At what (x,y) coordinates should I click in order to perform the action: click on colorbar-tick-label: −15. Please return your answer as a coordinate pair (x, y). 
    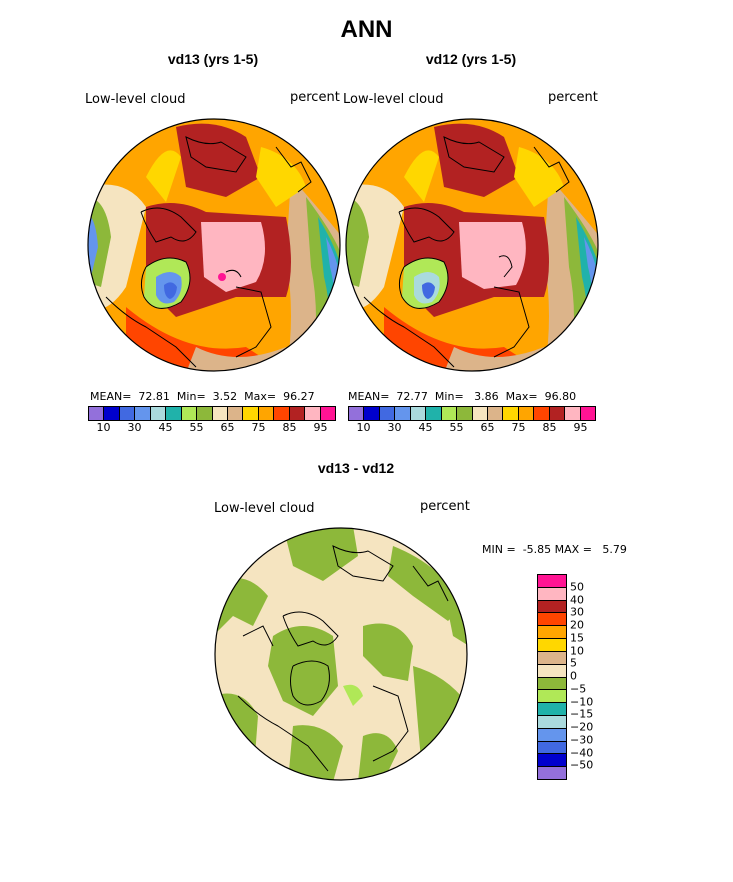
    Looking at the image, I should click on (582, 714).